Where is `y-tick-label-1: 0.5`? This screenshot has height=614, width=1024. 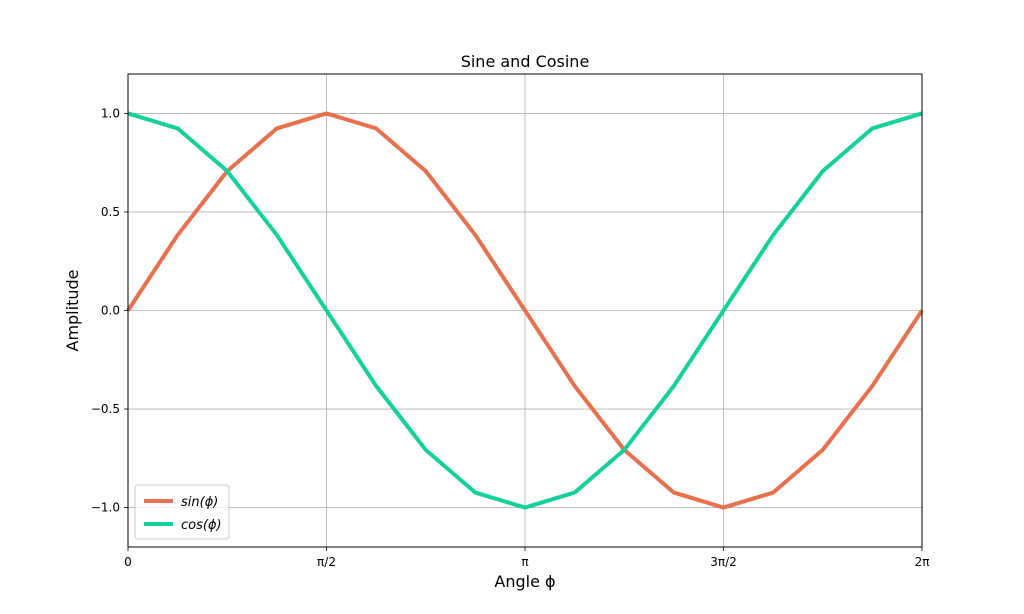
y-tick-label-1: 0.5 is located at coordinates (110, 212).